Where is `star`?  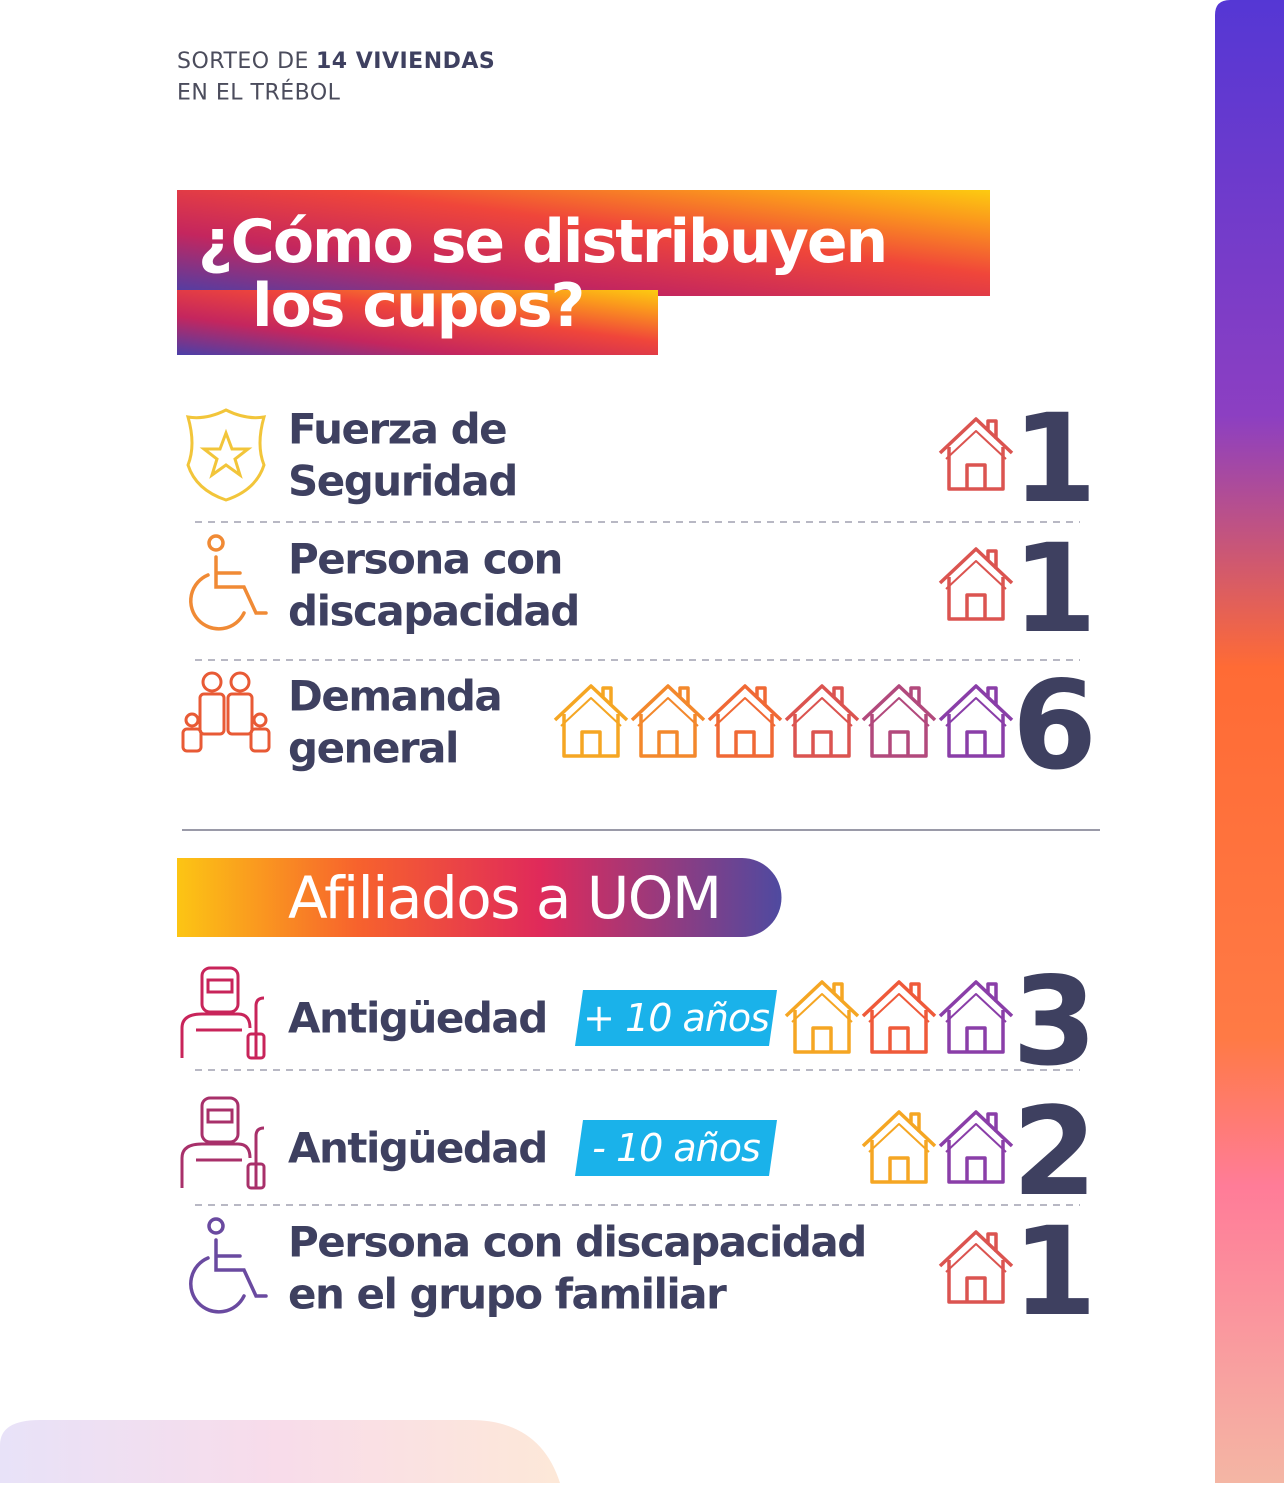 star is located at coordinates (226, 453).